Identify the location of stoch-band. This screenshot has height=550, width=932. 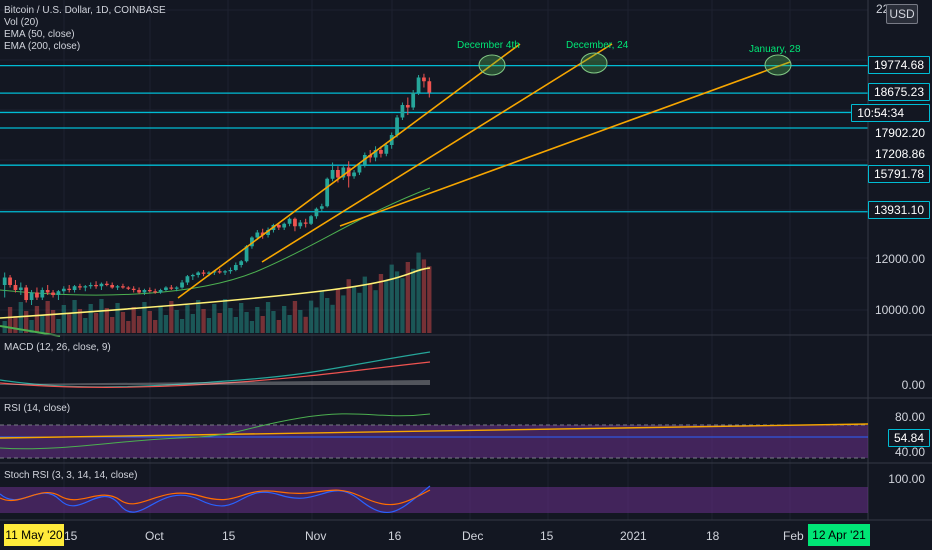
(434, 500).